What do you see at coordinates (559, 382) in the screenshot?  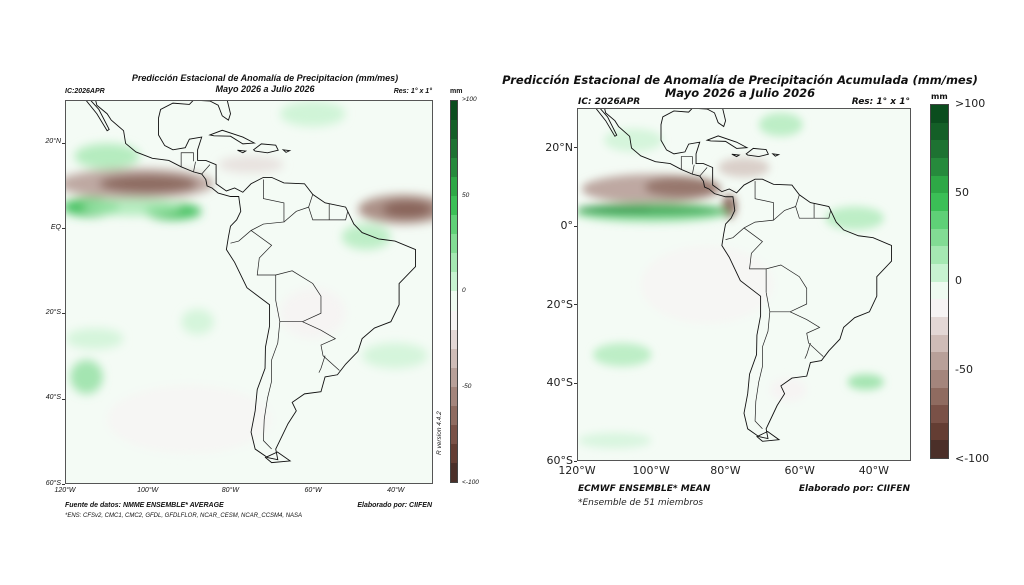 I see `lat-tick-label: 40°S` at bounding box center [559, 382].